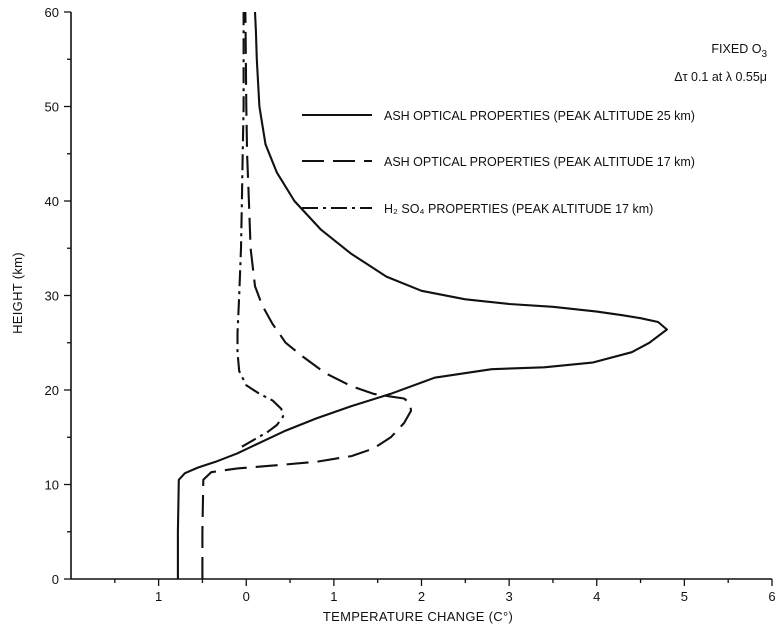 The width and height of the screenshot is (776, 626). Describe the element at coordinates (445, 591) in the screenshot. I see `x-axis-ticks: 1 0 1 2 3 4 5 6` at that location.